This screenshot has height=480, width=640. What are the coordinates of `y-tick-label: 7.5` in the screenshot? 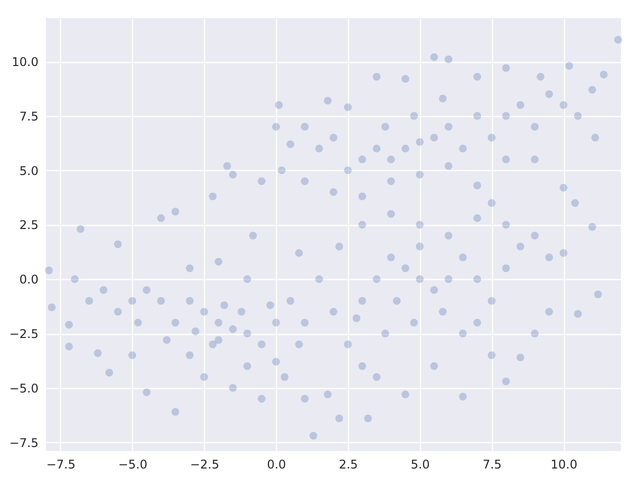 It's located at (28, 116).